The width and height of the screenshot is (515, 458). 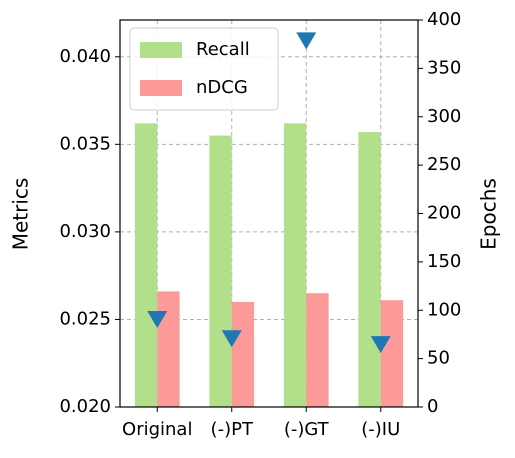 I want to click on y2-tick-label: 350, so click(x=444, y=67).